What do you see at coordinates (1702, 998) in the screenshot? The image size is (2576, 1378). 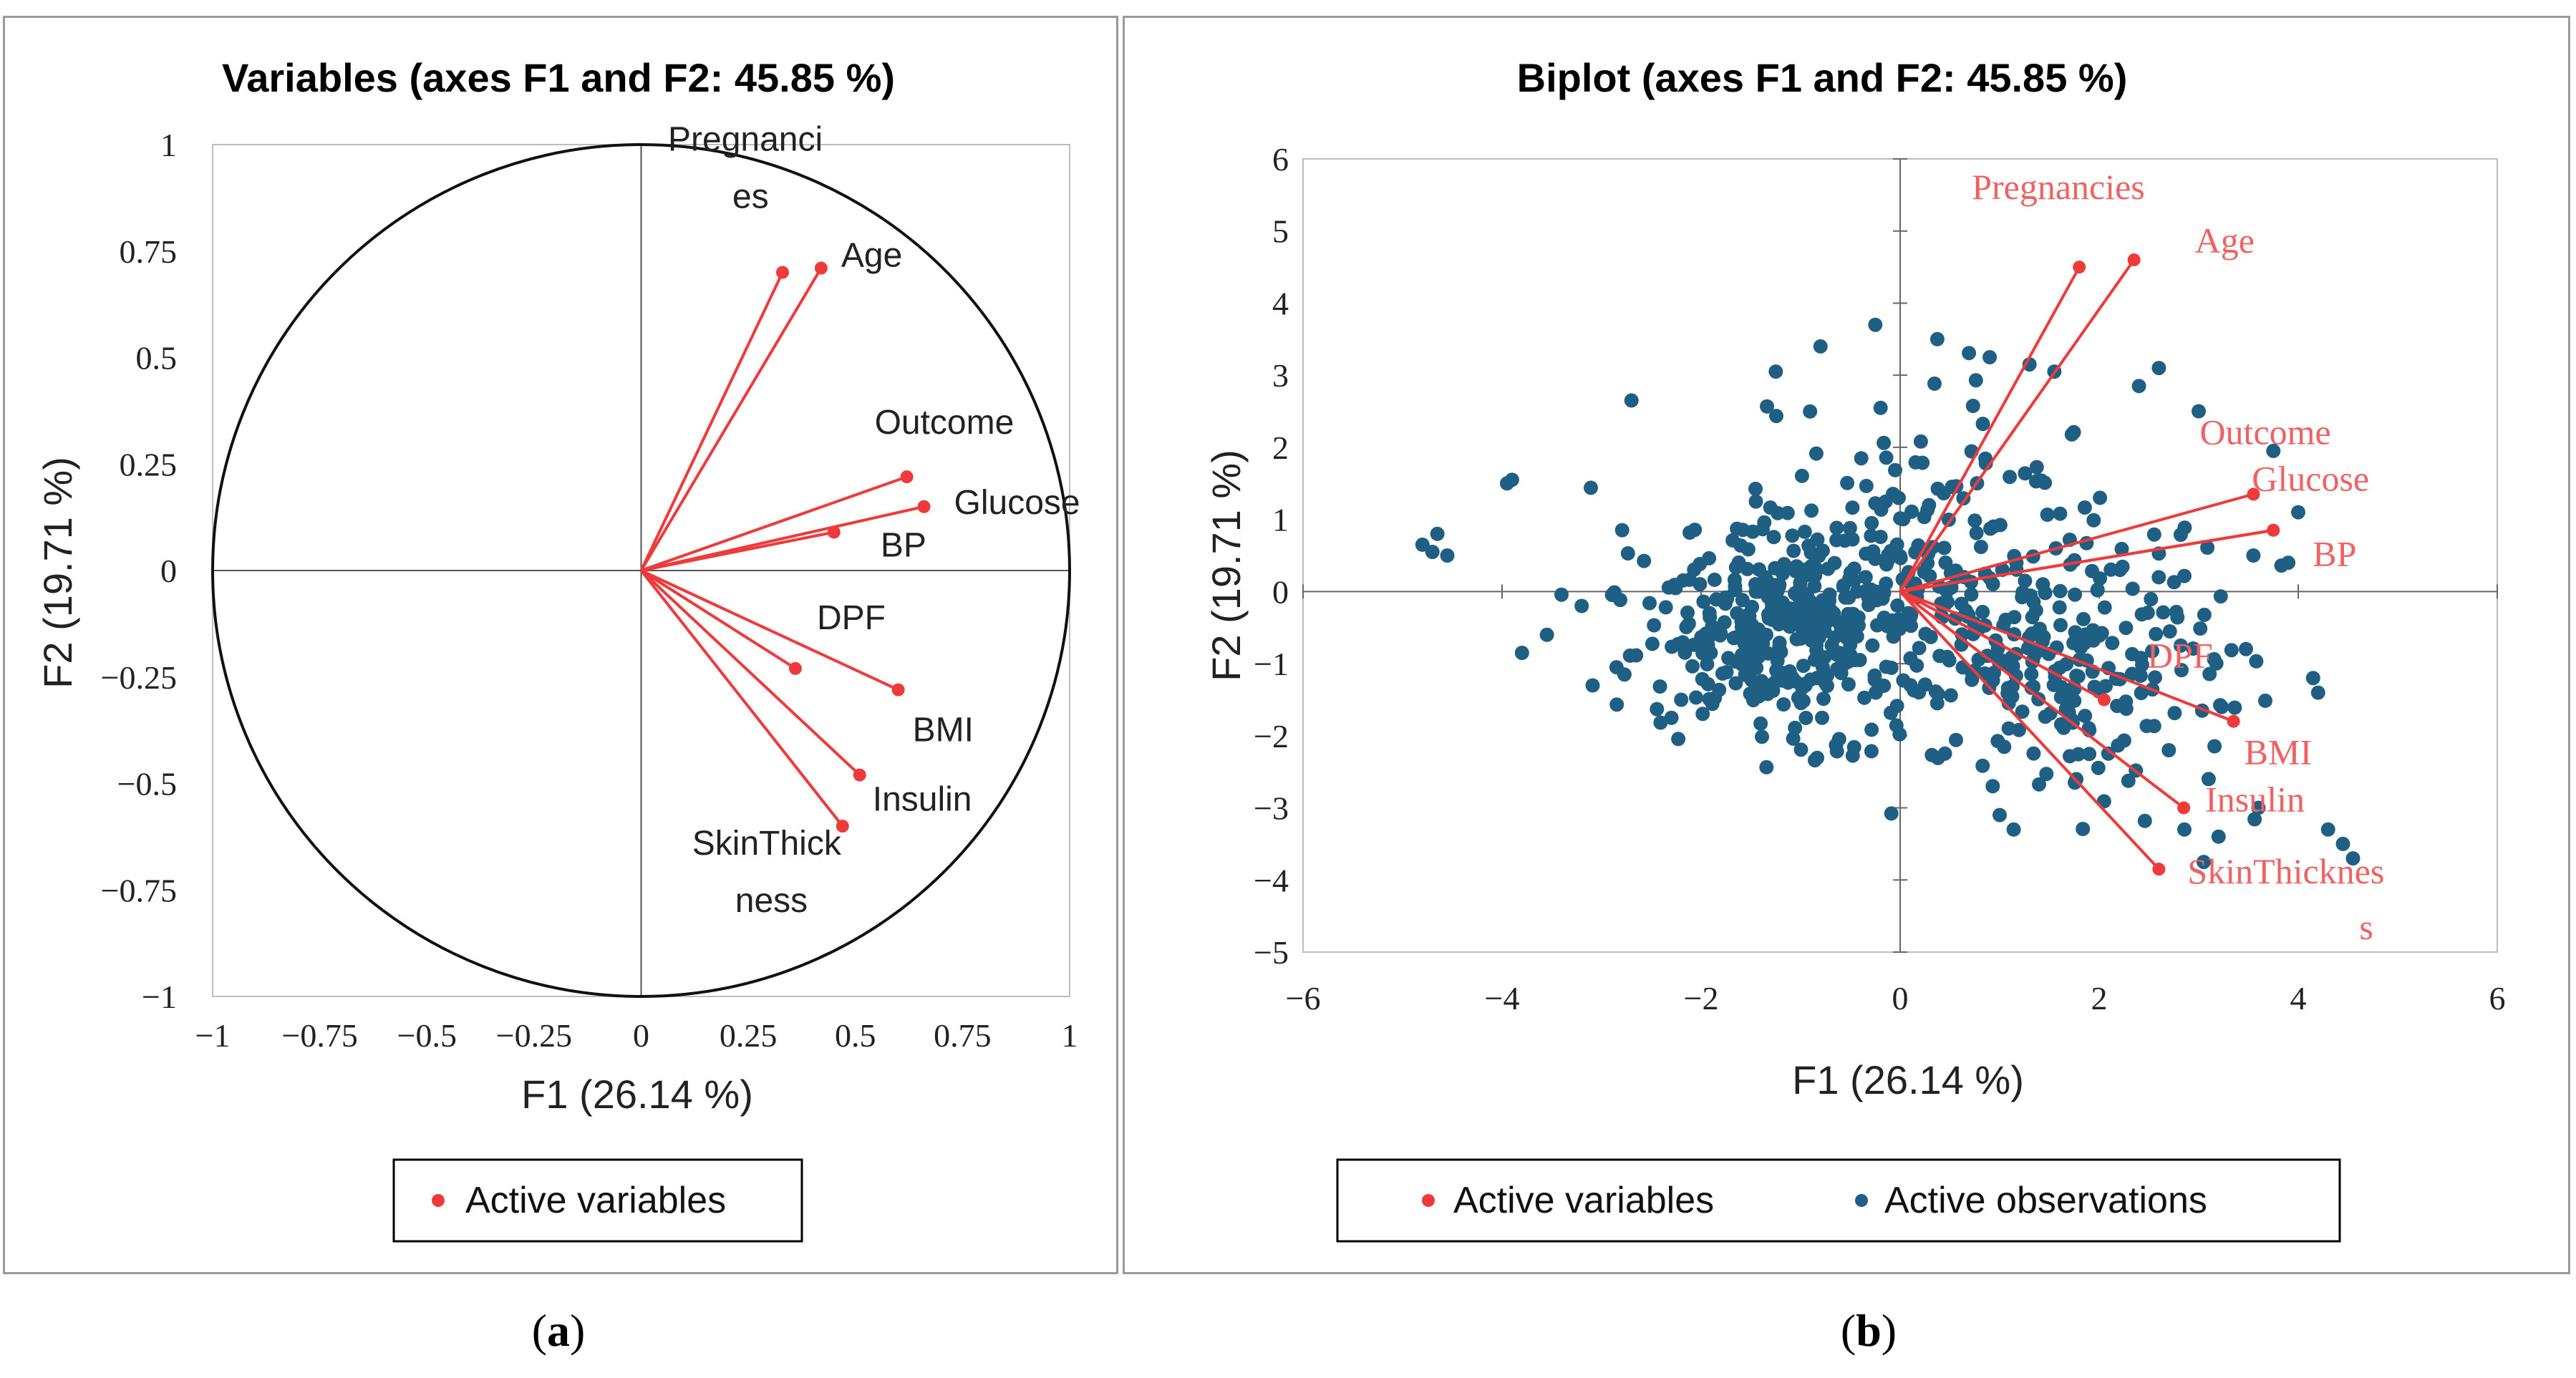 I see `panel-b-x-tick: −2` at bounding box center [1702, 998].